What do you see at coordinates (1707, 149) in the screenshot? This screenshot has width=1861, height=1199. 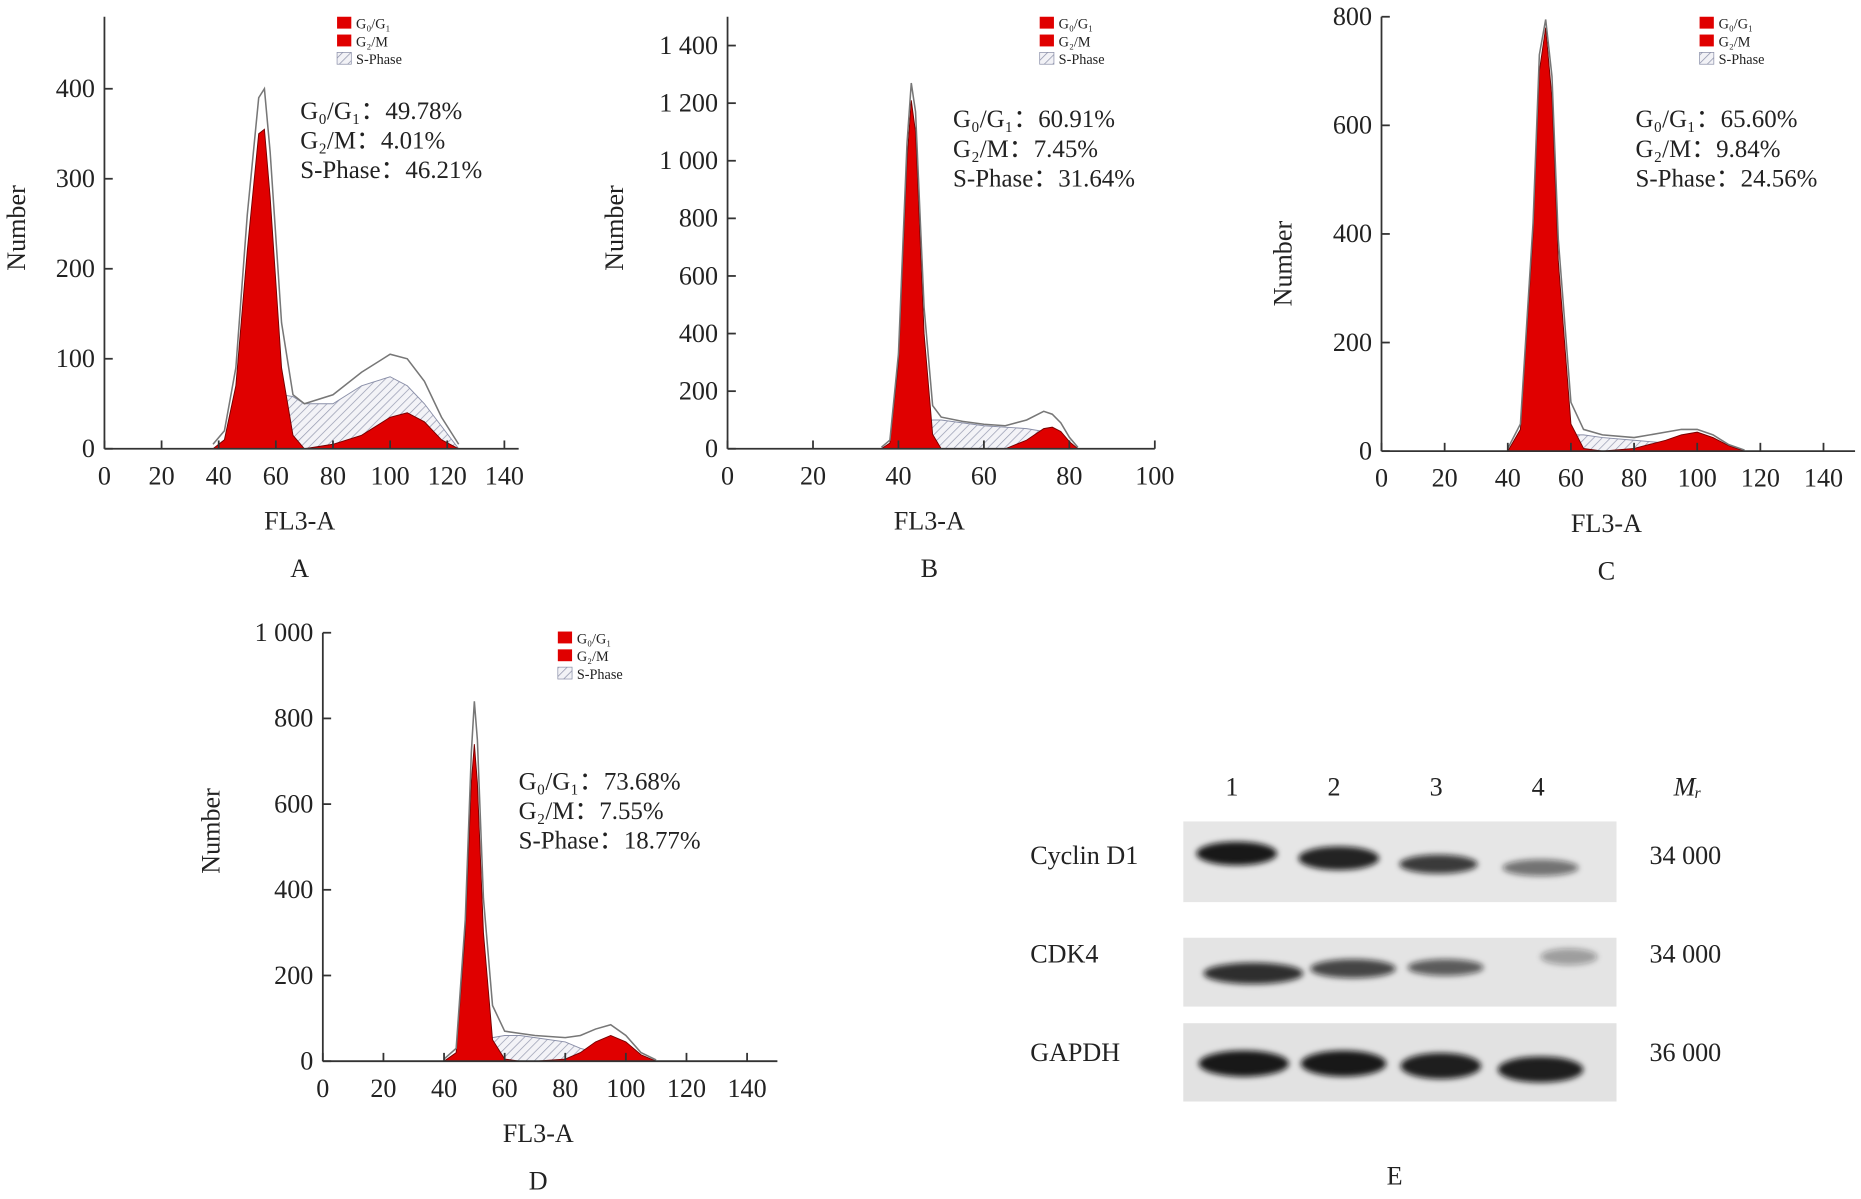 I see `phase-annotation: G₂/M：9.84%` at bounding box center [1707, 149].